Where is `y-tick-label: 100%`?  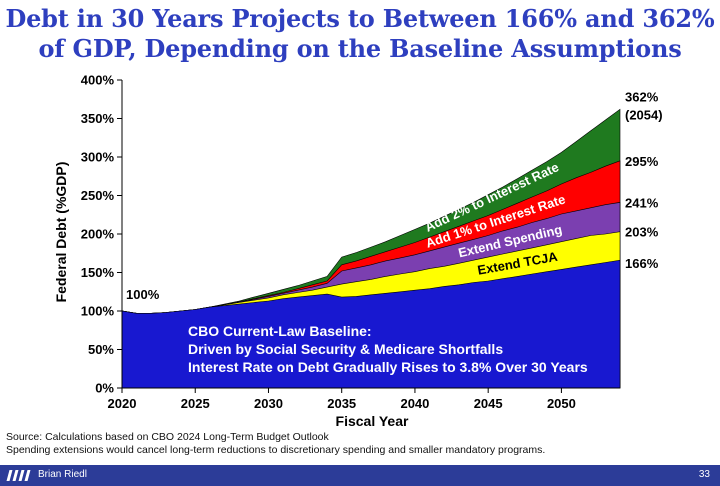
y-tick-label: 100% is located at coordinates (98, 311).